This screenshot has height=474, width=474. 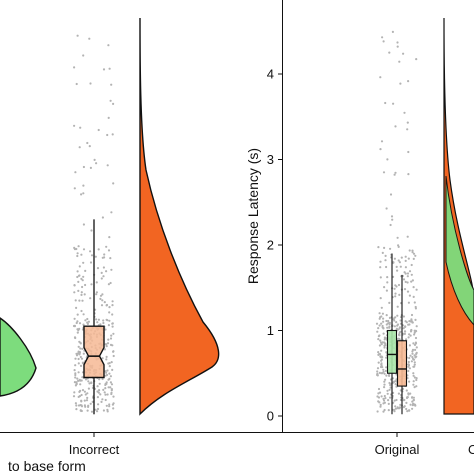 I want to click on left-x-axis-title: to base form, so click(x=47, y=466).